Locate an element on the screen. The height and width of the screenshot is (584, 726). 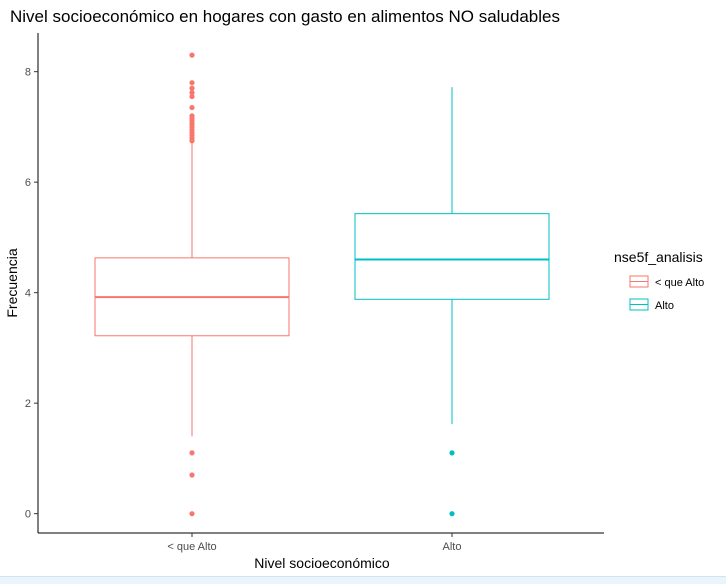
x-axis-ticks: < que Alto Alto is located at coordinates (314, 543).